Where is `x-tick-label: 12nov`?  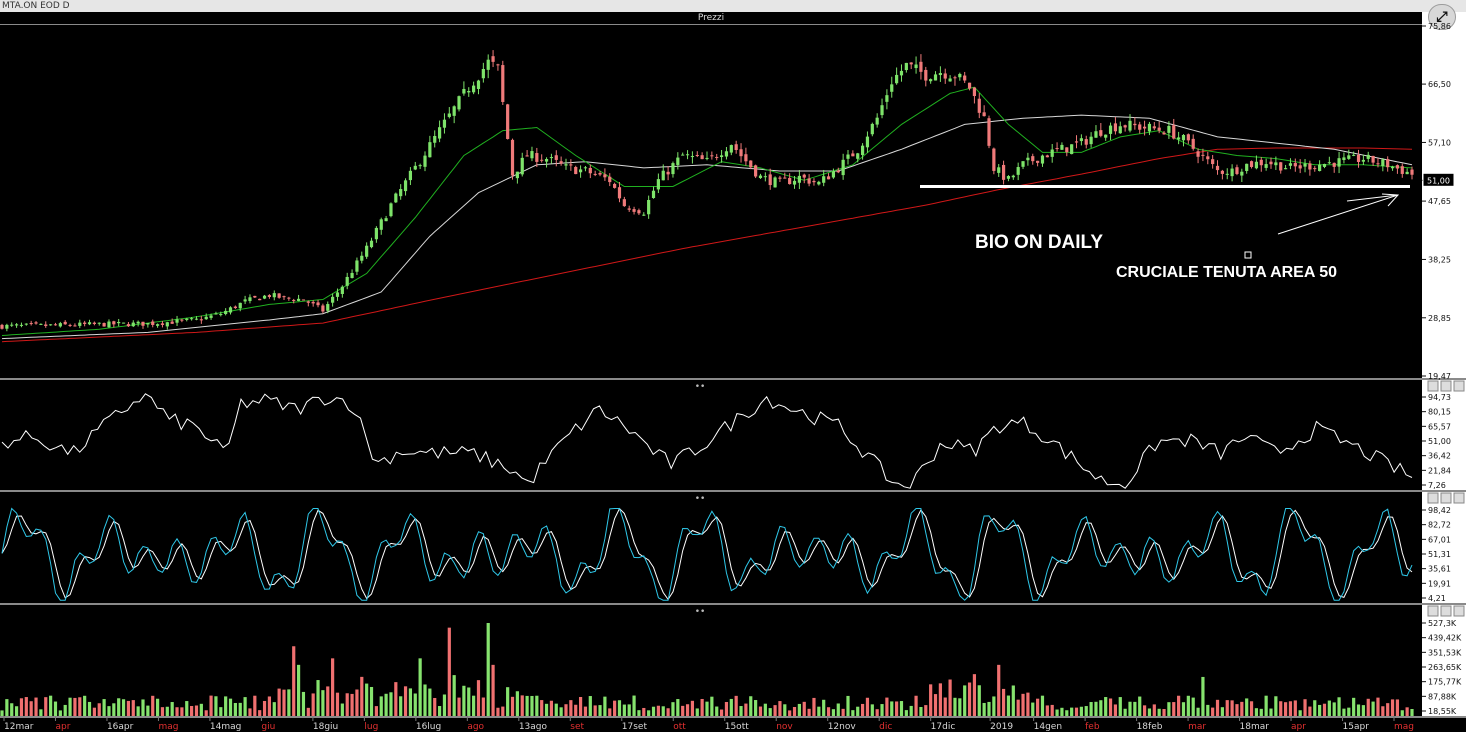 x-tick-label: 12nov is located at coordinates (842, 727).